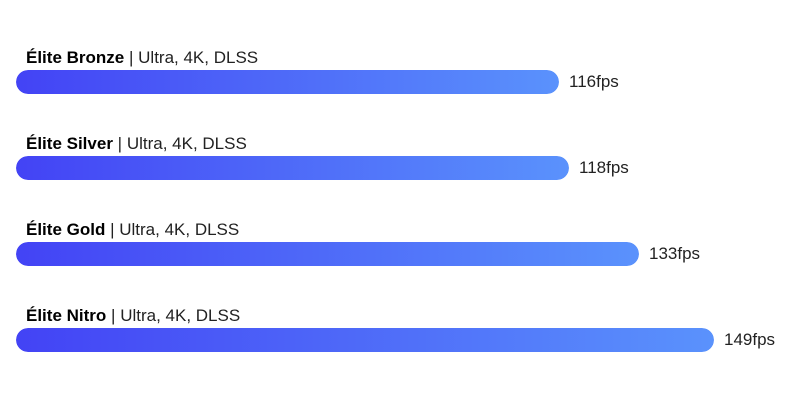 The image size is (800, 400). I want to click on bar-row: Élite Nitro | Ultra, 4K, DLSS 149fps, so click(408, 331).